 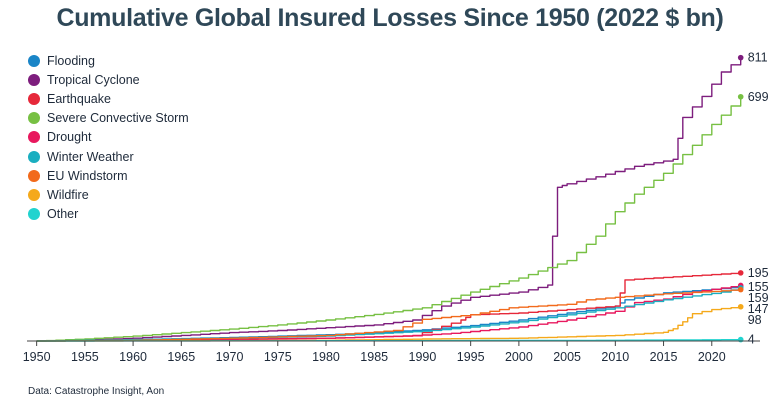 I want to click on x-tick-label: 2015, so click(x=664, y=357).